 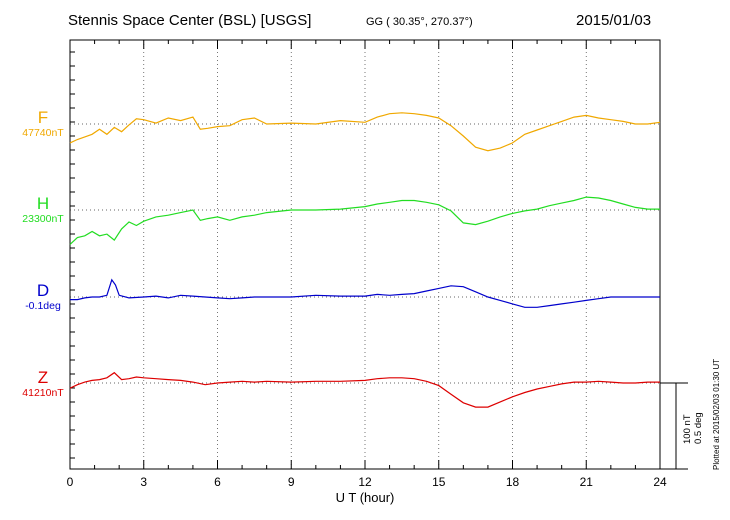 I want to click on chart-date: 2015/01/03, so click(x=614, y=20).